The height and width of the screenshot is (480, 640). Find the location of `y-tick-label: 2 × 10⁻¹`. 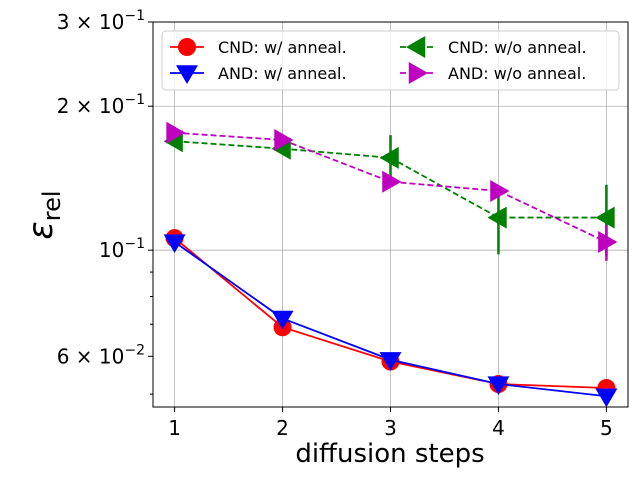

y-tick-label: 2 × 10⁻¹ is located at coordinates (101, 105).